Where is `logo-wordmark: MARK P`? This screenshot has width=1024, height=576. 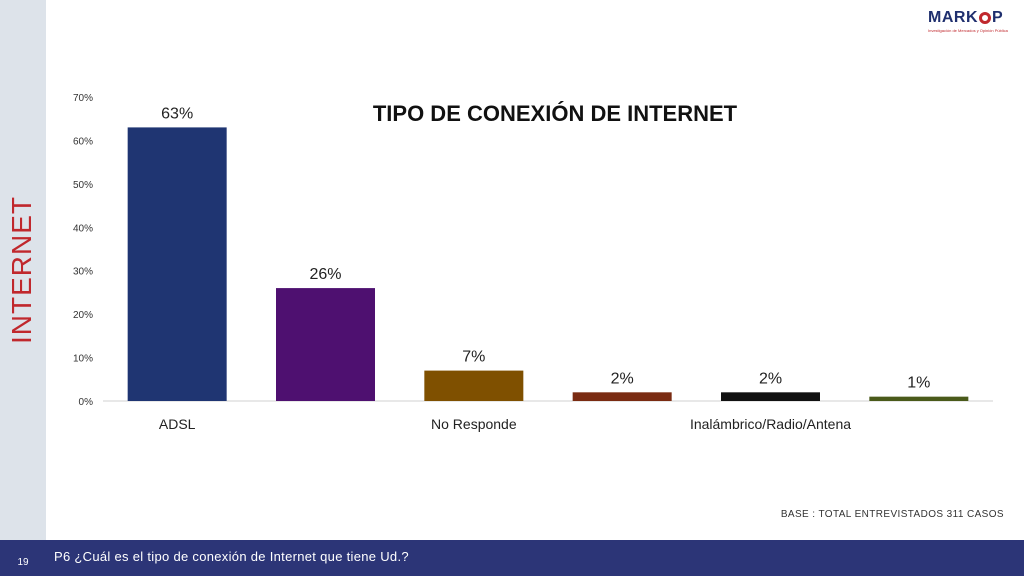
logo-wordmark: MARK P is located at coordinates (966, 17).